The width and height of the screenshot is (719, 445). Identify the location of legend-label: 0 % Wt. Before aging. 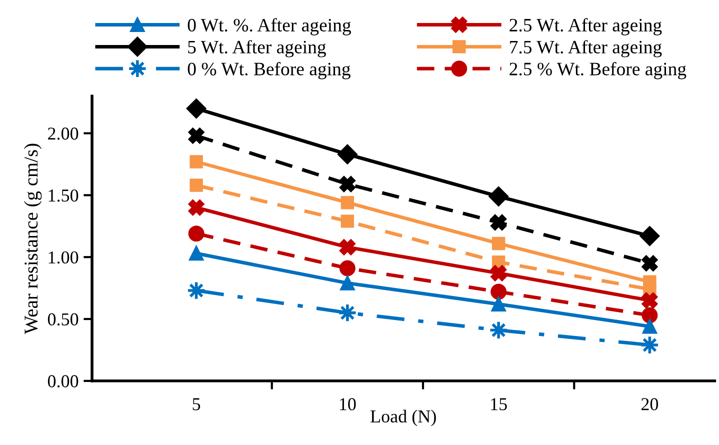
(269, 71).